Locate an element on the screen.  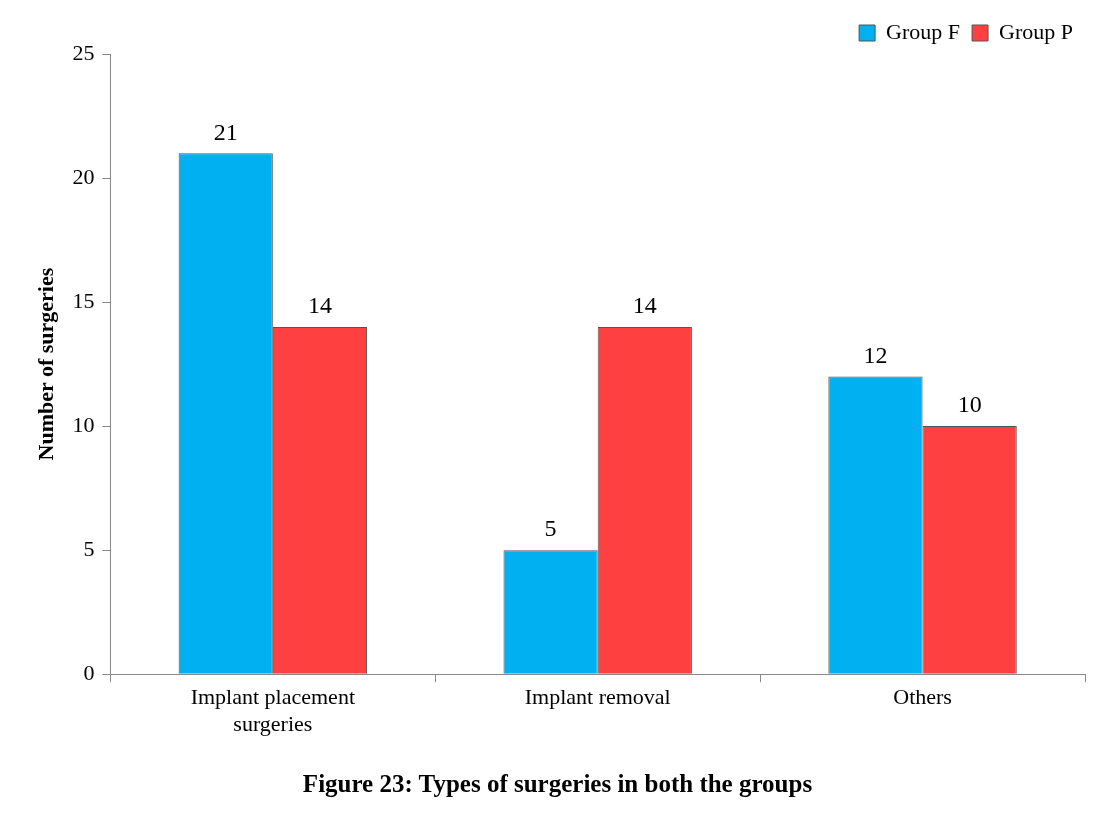
x-tick-label: Implant placement surgeries is located at coordinates (272, 710).